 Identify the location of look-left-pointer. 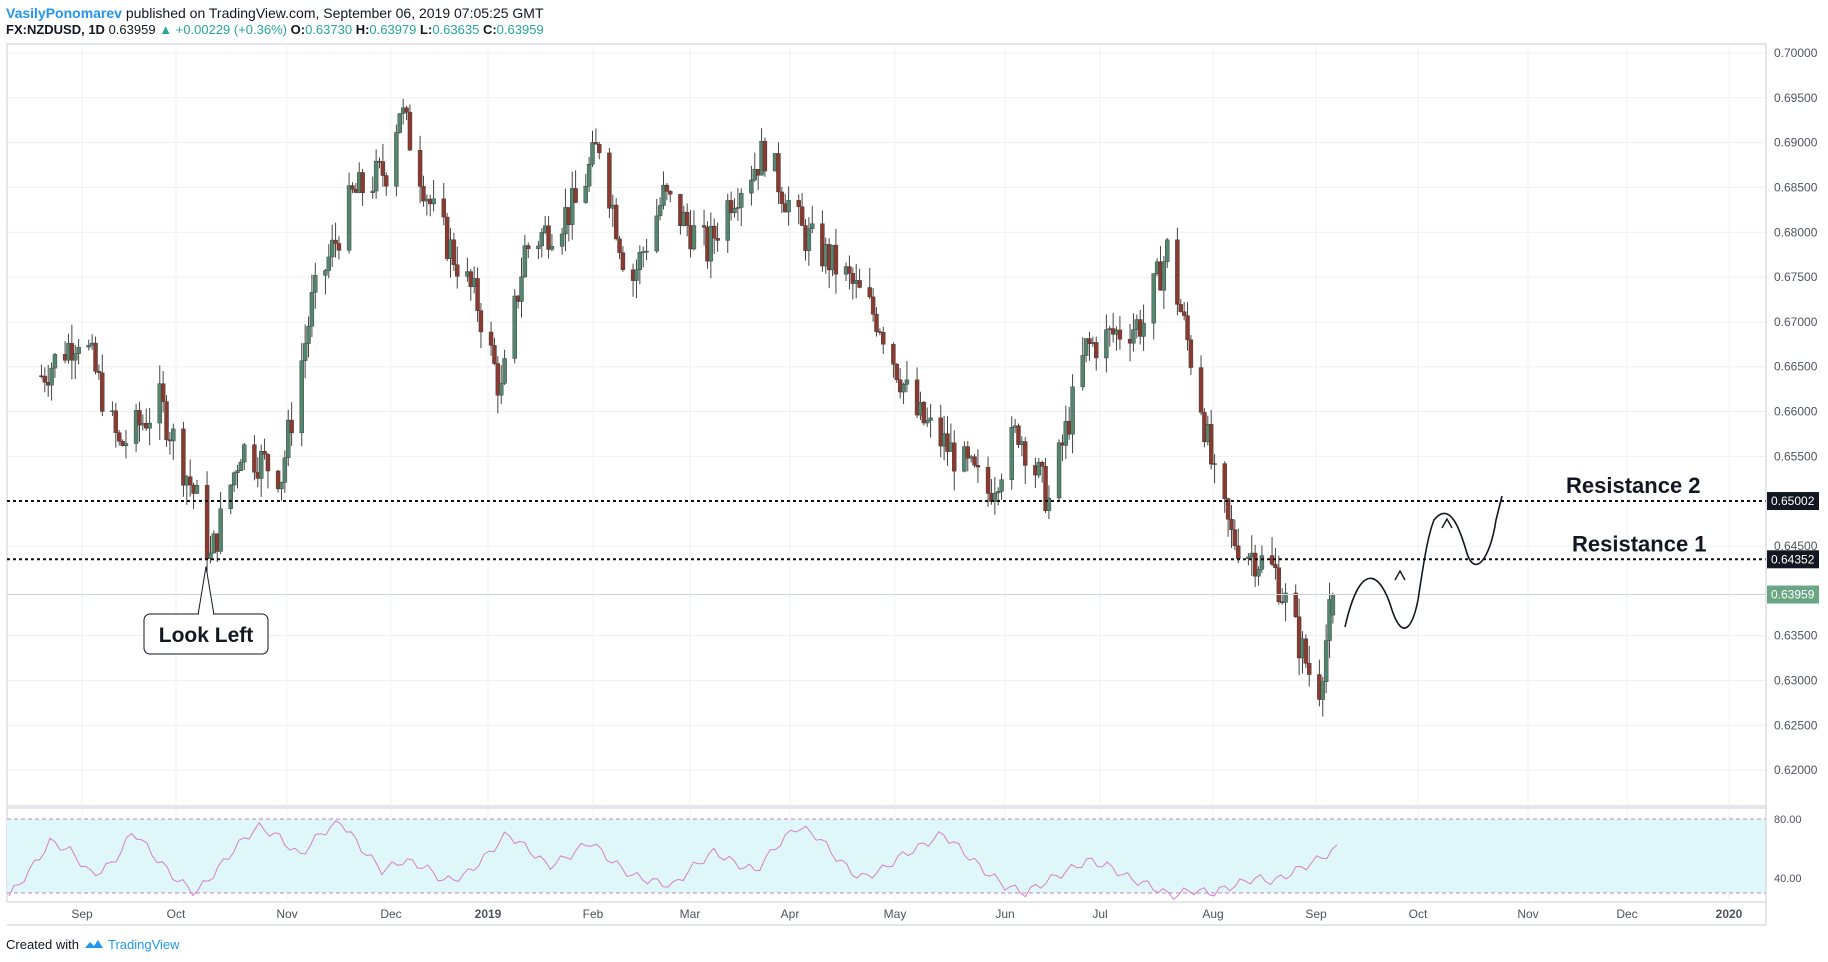
(206, 591).